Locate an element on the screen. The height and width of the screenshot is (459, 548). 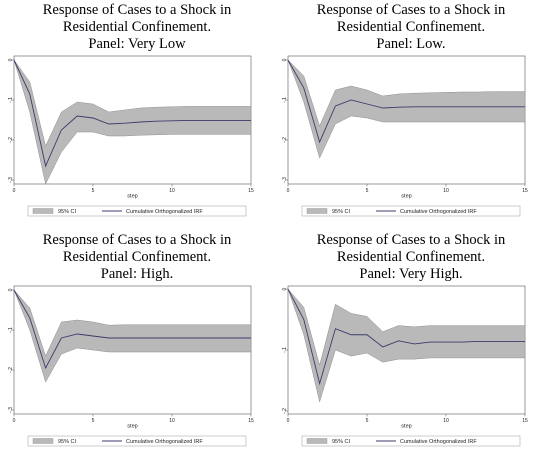
title-line: Panel: Very High. is located at coordinates (411, 274).